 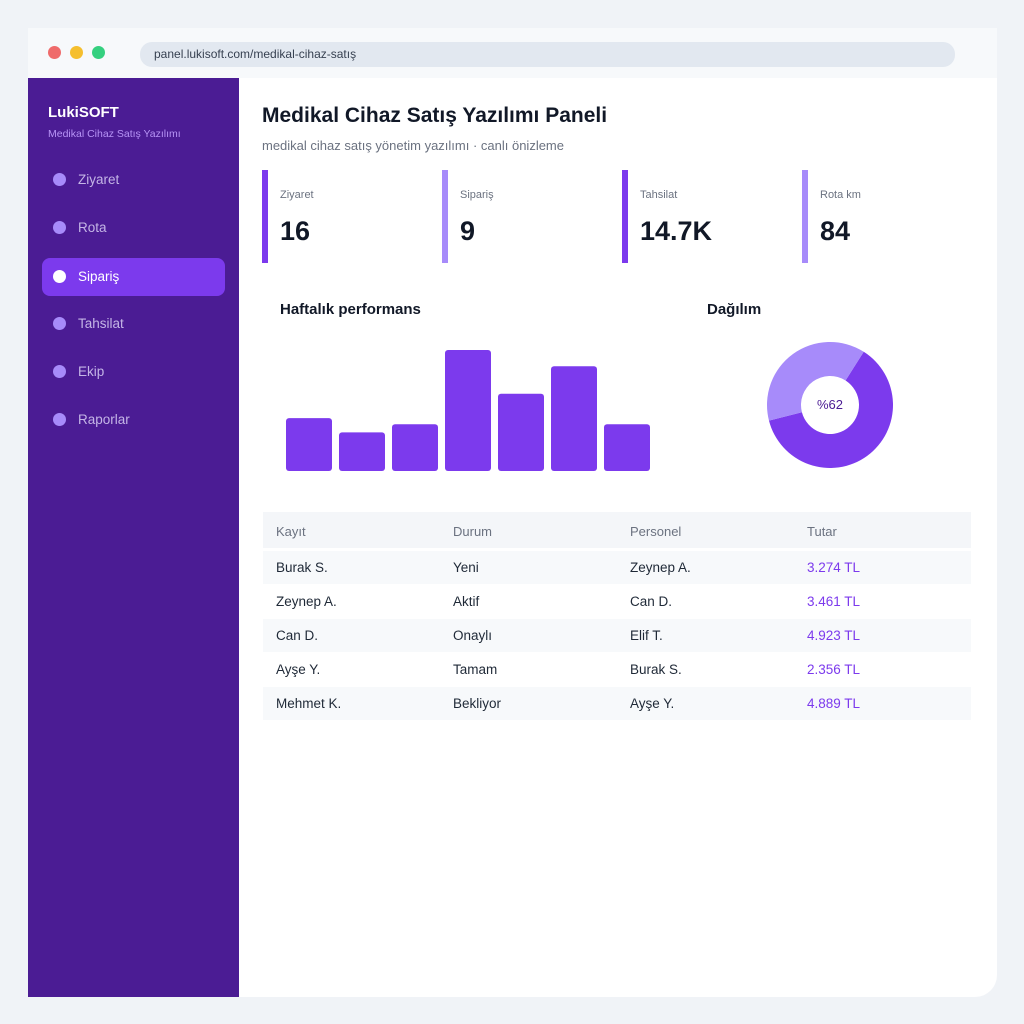 I want to click on column-header-durum: Durum, so click(x=473, y=531).